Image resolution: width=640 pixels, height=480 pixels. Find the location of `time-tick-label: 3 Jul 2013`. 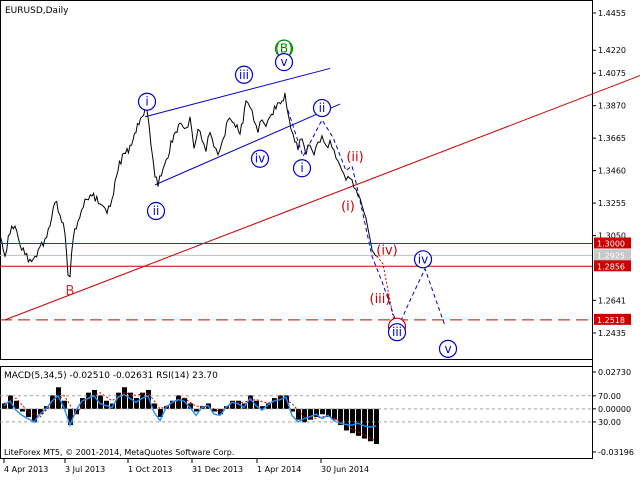

time-tick-label: 3 Jul 2013 is located at coordinates (85, 469).